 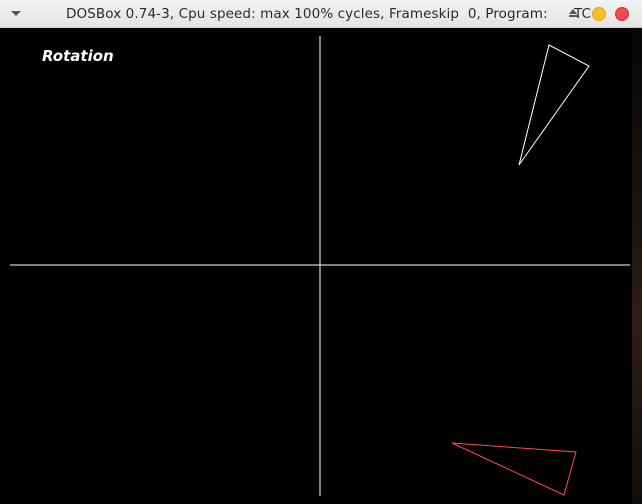 I want to click on desktop-background-edge, so click(x=637, y=266).